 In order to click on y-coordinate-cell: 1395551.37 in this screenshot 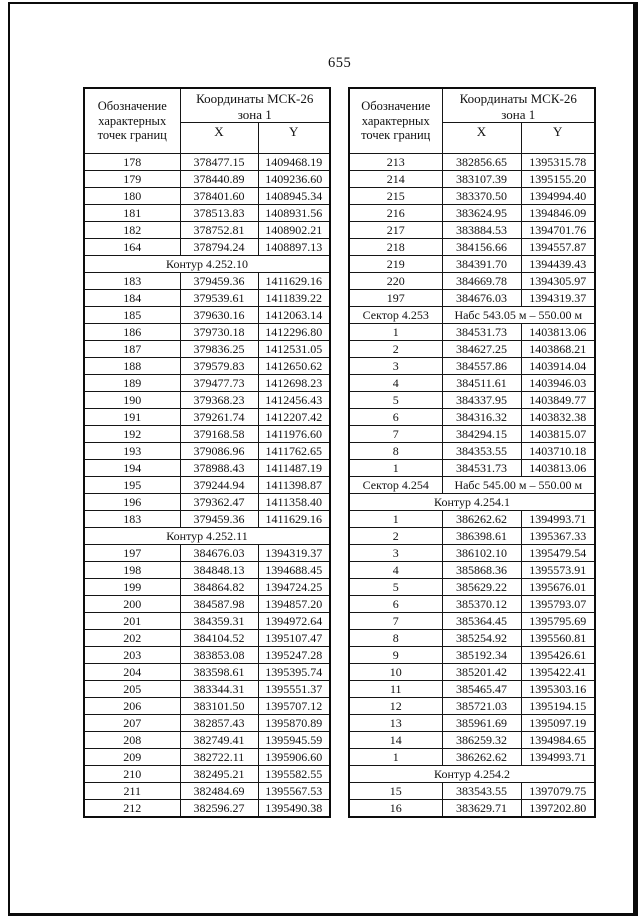, I will do `click(294, 689)`.